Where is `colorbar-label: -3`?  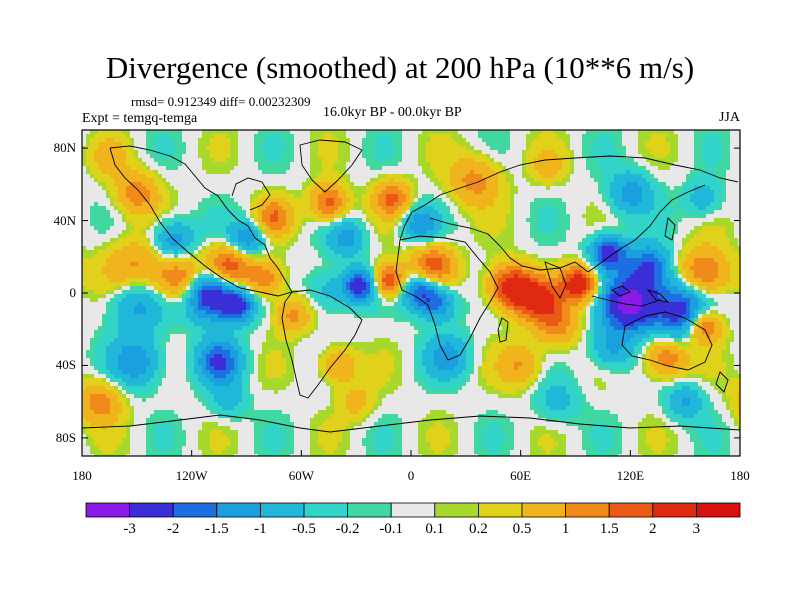 colorbar-label: -3 is located at coordinates (129, 529).